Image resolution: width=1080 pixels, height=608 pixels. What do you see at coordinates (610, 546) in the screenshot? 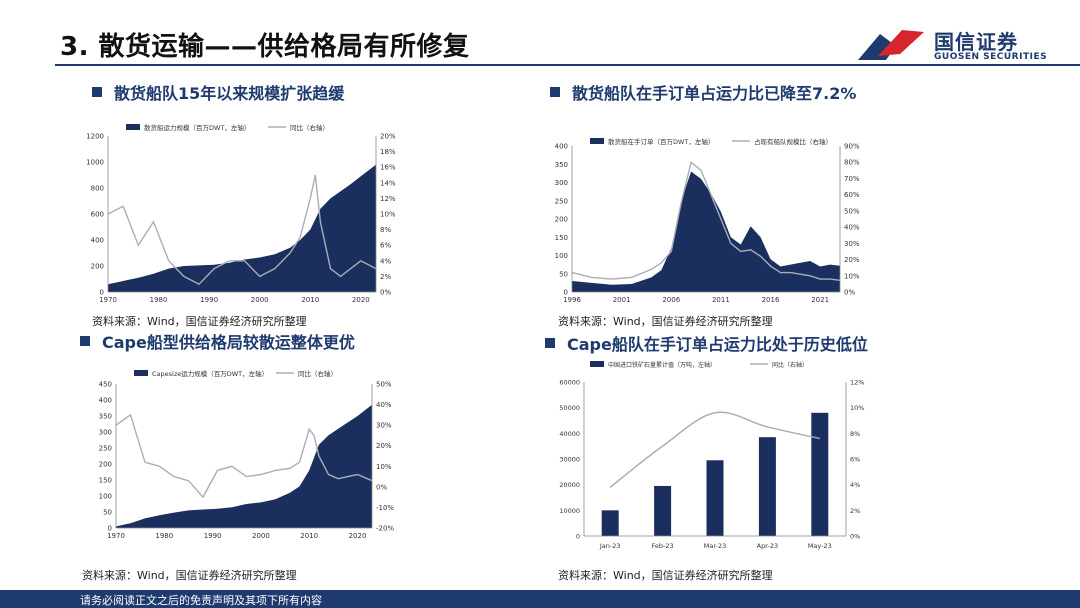
I see `x-tick-label: Jan-23` at bounding box center [610, 546].